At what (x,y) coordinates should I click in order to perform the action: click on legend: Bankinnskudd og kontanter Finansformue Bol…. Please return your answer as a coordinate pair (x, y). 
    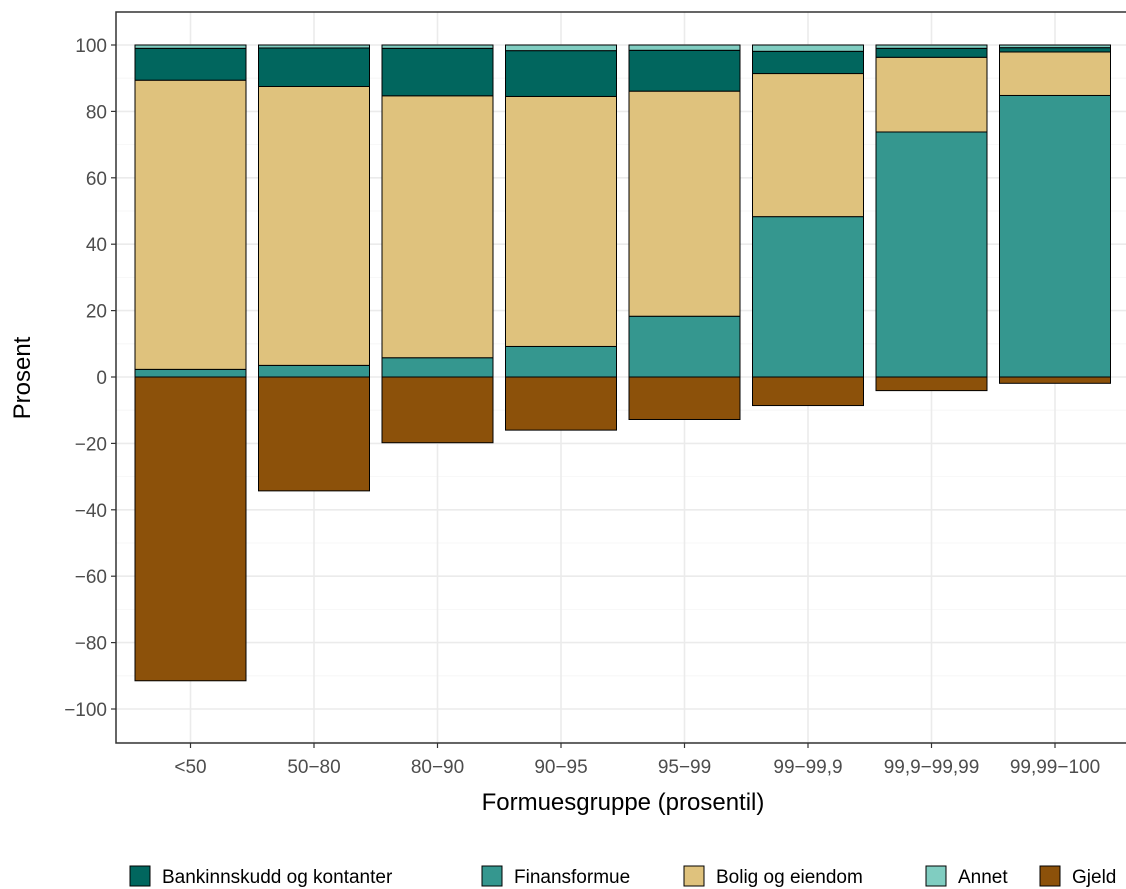
    Looking at the image, I should click on (622, 876).